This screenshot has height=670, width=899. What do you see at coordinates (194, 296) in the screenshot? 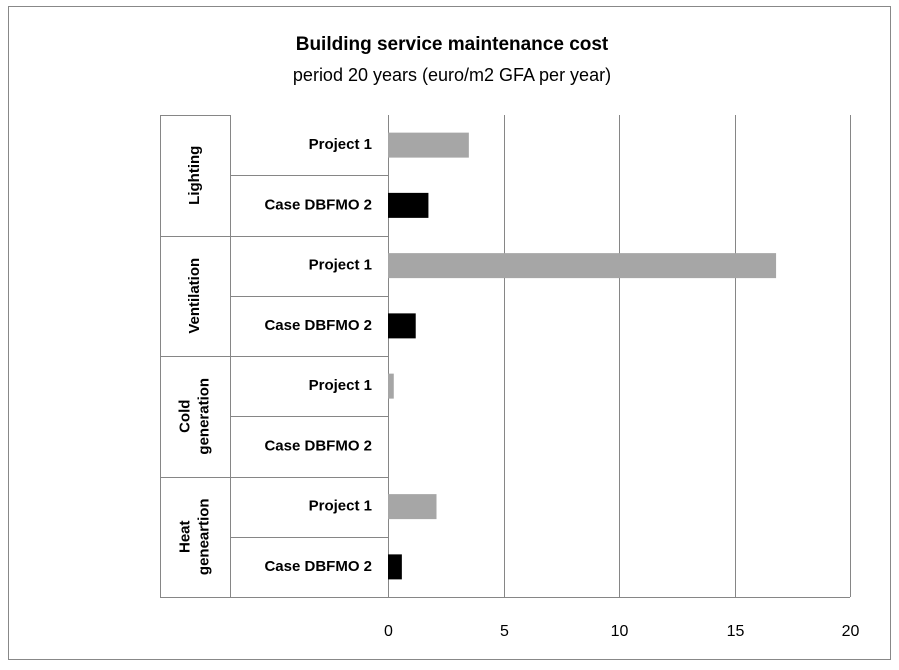
I see `group-label: Ventilation` at bounding box center [194, 296].